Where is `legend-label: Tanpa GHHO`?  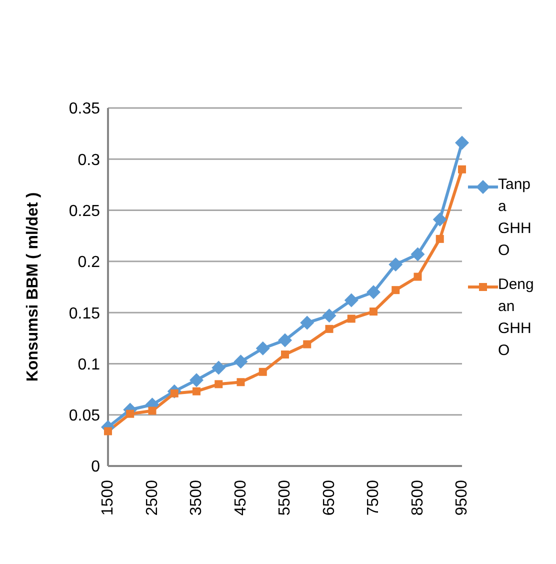
legend-label: Tanpa GHHO is located at coordinates (515, 218).